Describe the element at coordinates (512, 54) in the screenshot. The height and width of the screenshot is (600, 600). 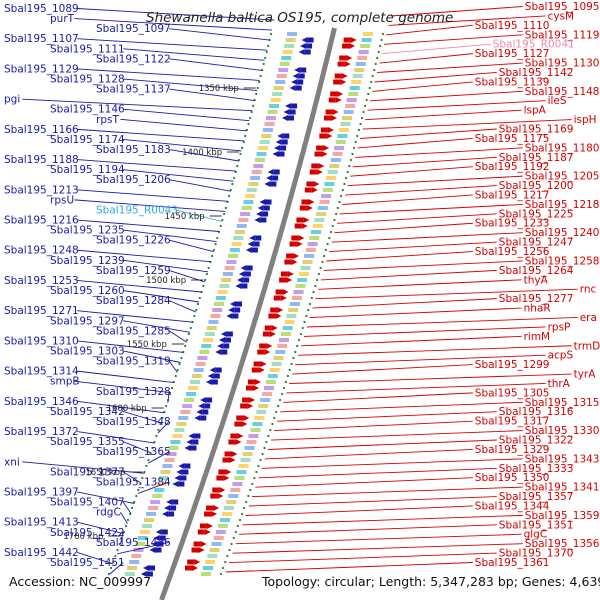
I see `right-gene-label: Sbal195_1127` at that location.